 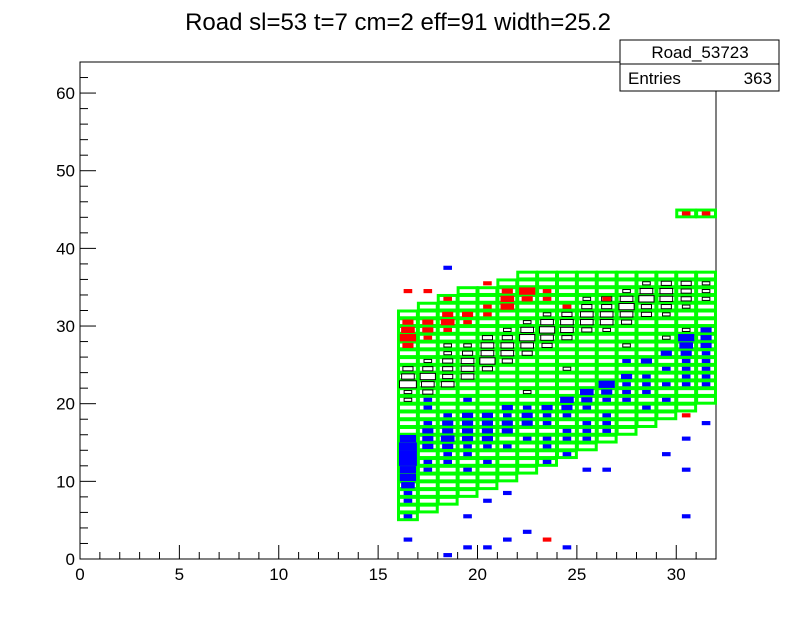 I want to click on y-tick-label: 0, so click(x=70, y=559).